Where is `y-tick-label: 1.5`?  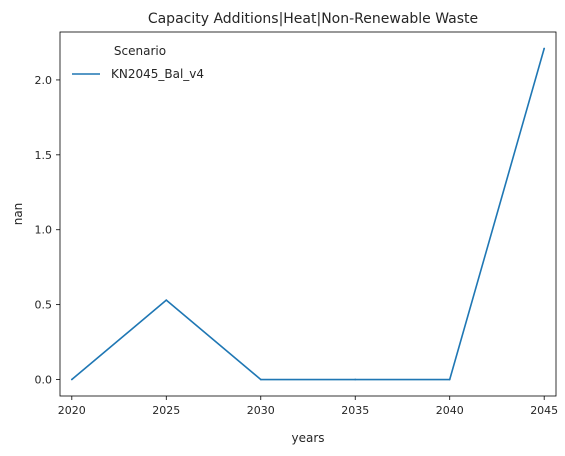
y-tick-label: 1.5 is located at coordinates (44, 155).